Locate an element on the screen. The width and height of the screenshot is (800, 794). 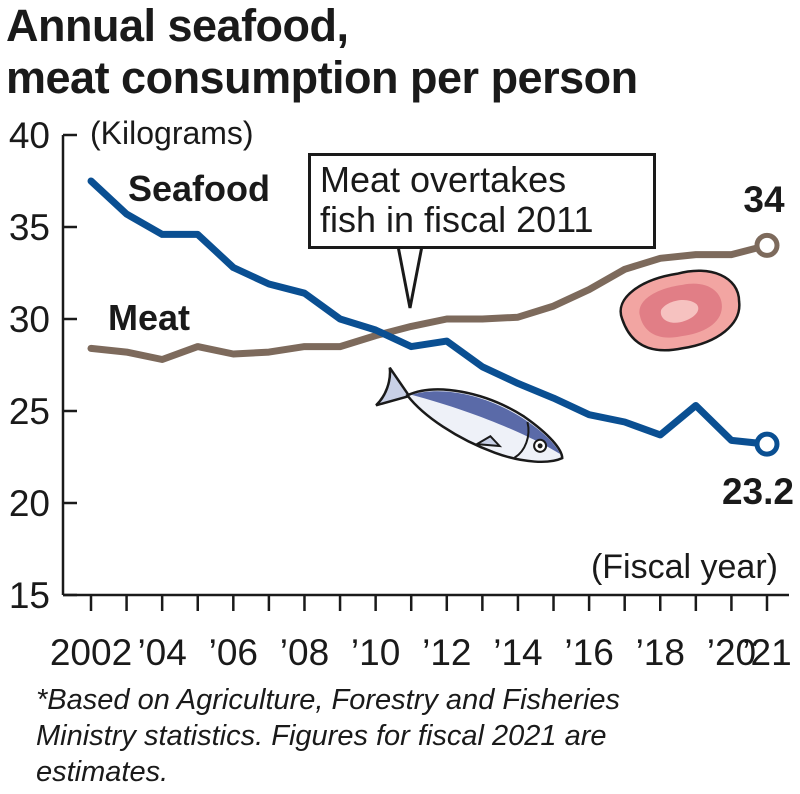
y-tick-label: 20 is located at coordinates (29, 503).